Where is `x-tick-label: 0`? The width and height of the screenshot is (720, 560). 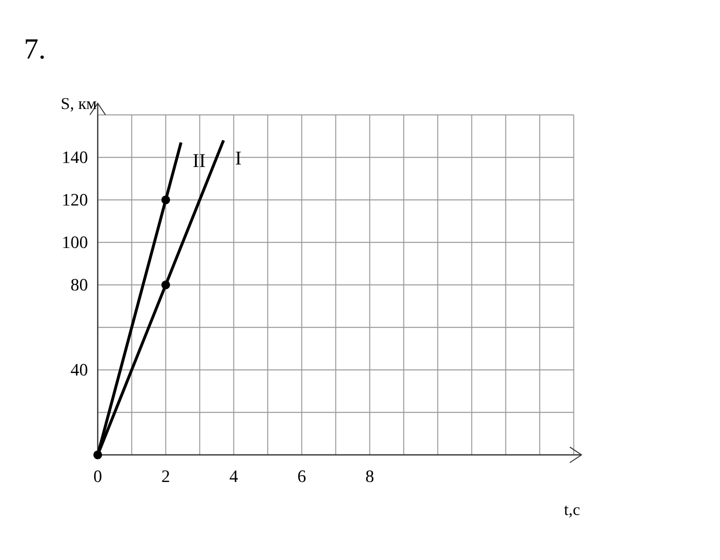 x-tick-label: 0 is located at coordinates (97, 476).